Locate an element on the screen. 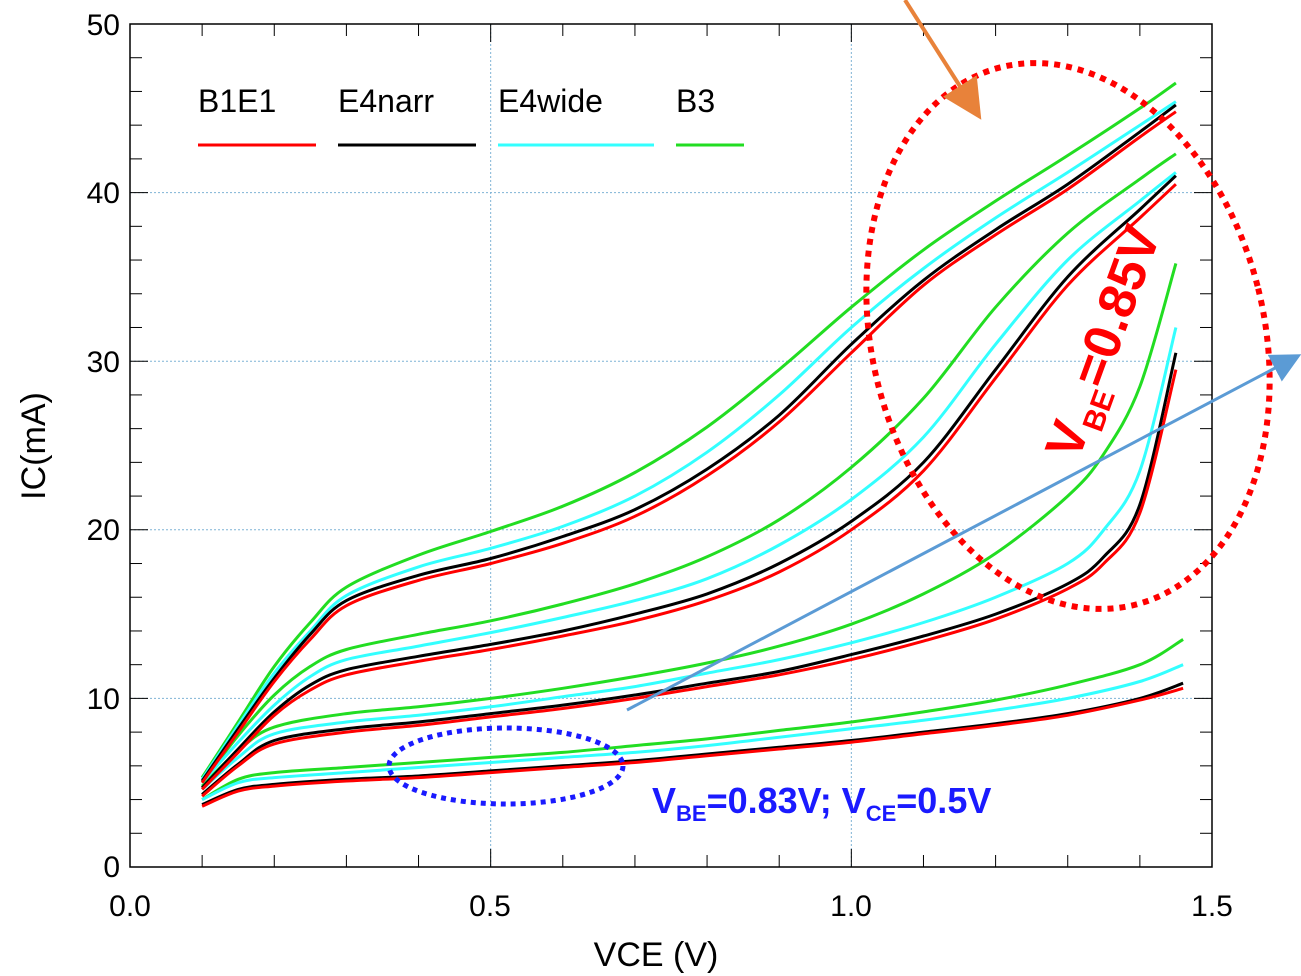  y-tick-labels: 0 10 20 30 40 50 is located at coordinates (103, 446).